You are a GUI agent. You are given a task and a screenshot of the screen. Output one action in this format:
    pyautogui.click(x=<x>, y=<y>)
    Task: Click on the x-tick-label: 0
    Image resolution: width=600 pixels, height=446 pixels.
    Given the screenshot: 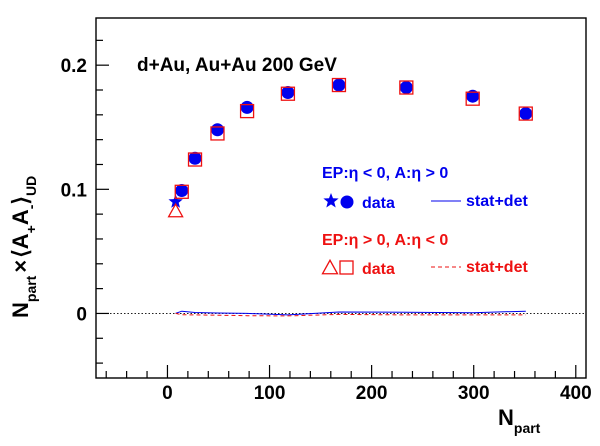 What is the action you would take?
    pyautogui.click(x=167, y=393)
    